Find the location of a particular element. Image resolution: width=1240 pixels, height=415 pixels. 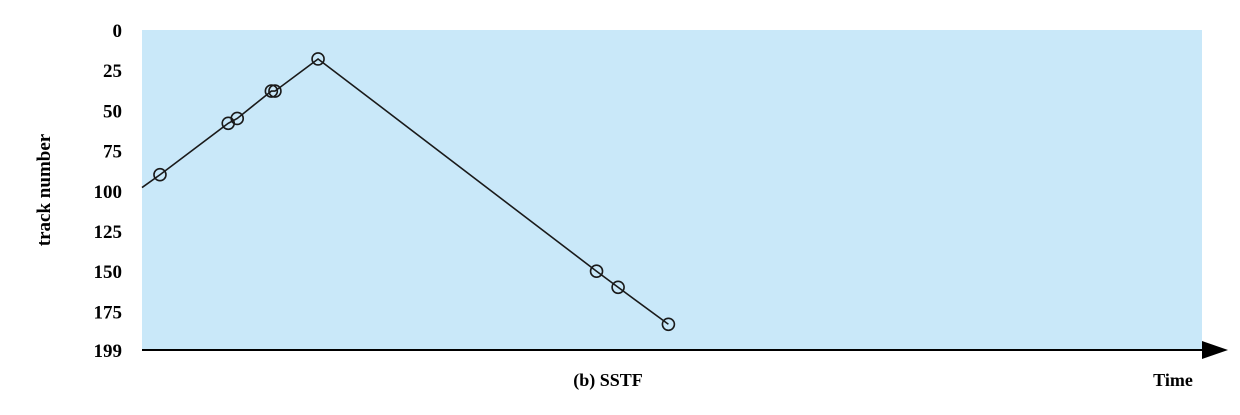

y-tick-label: 175 is located at coordinates (108, 312).